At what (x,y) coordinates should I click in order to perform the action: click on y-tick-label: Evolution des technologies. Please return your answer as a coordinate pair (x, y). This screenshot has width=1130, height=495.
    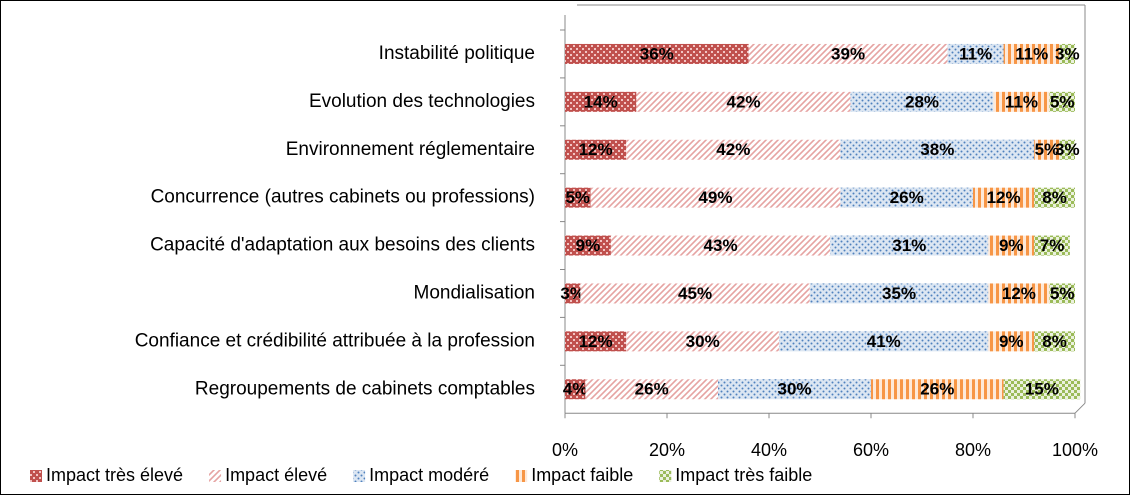
    Looking at the image, I should click on (422, 101).